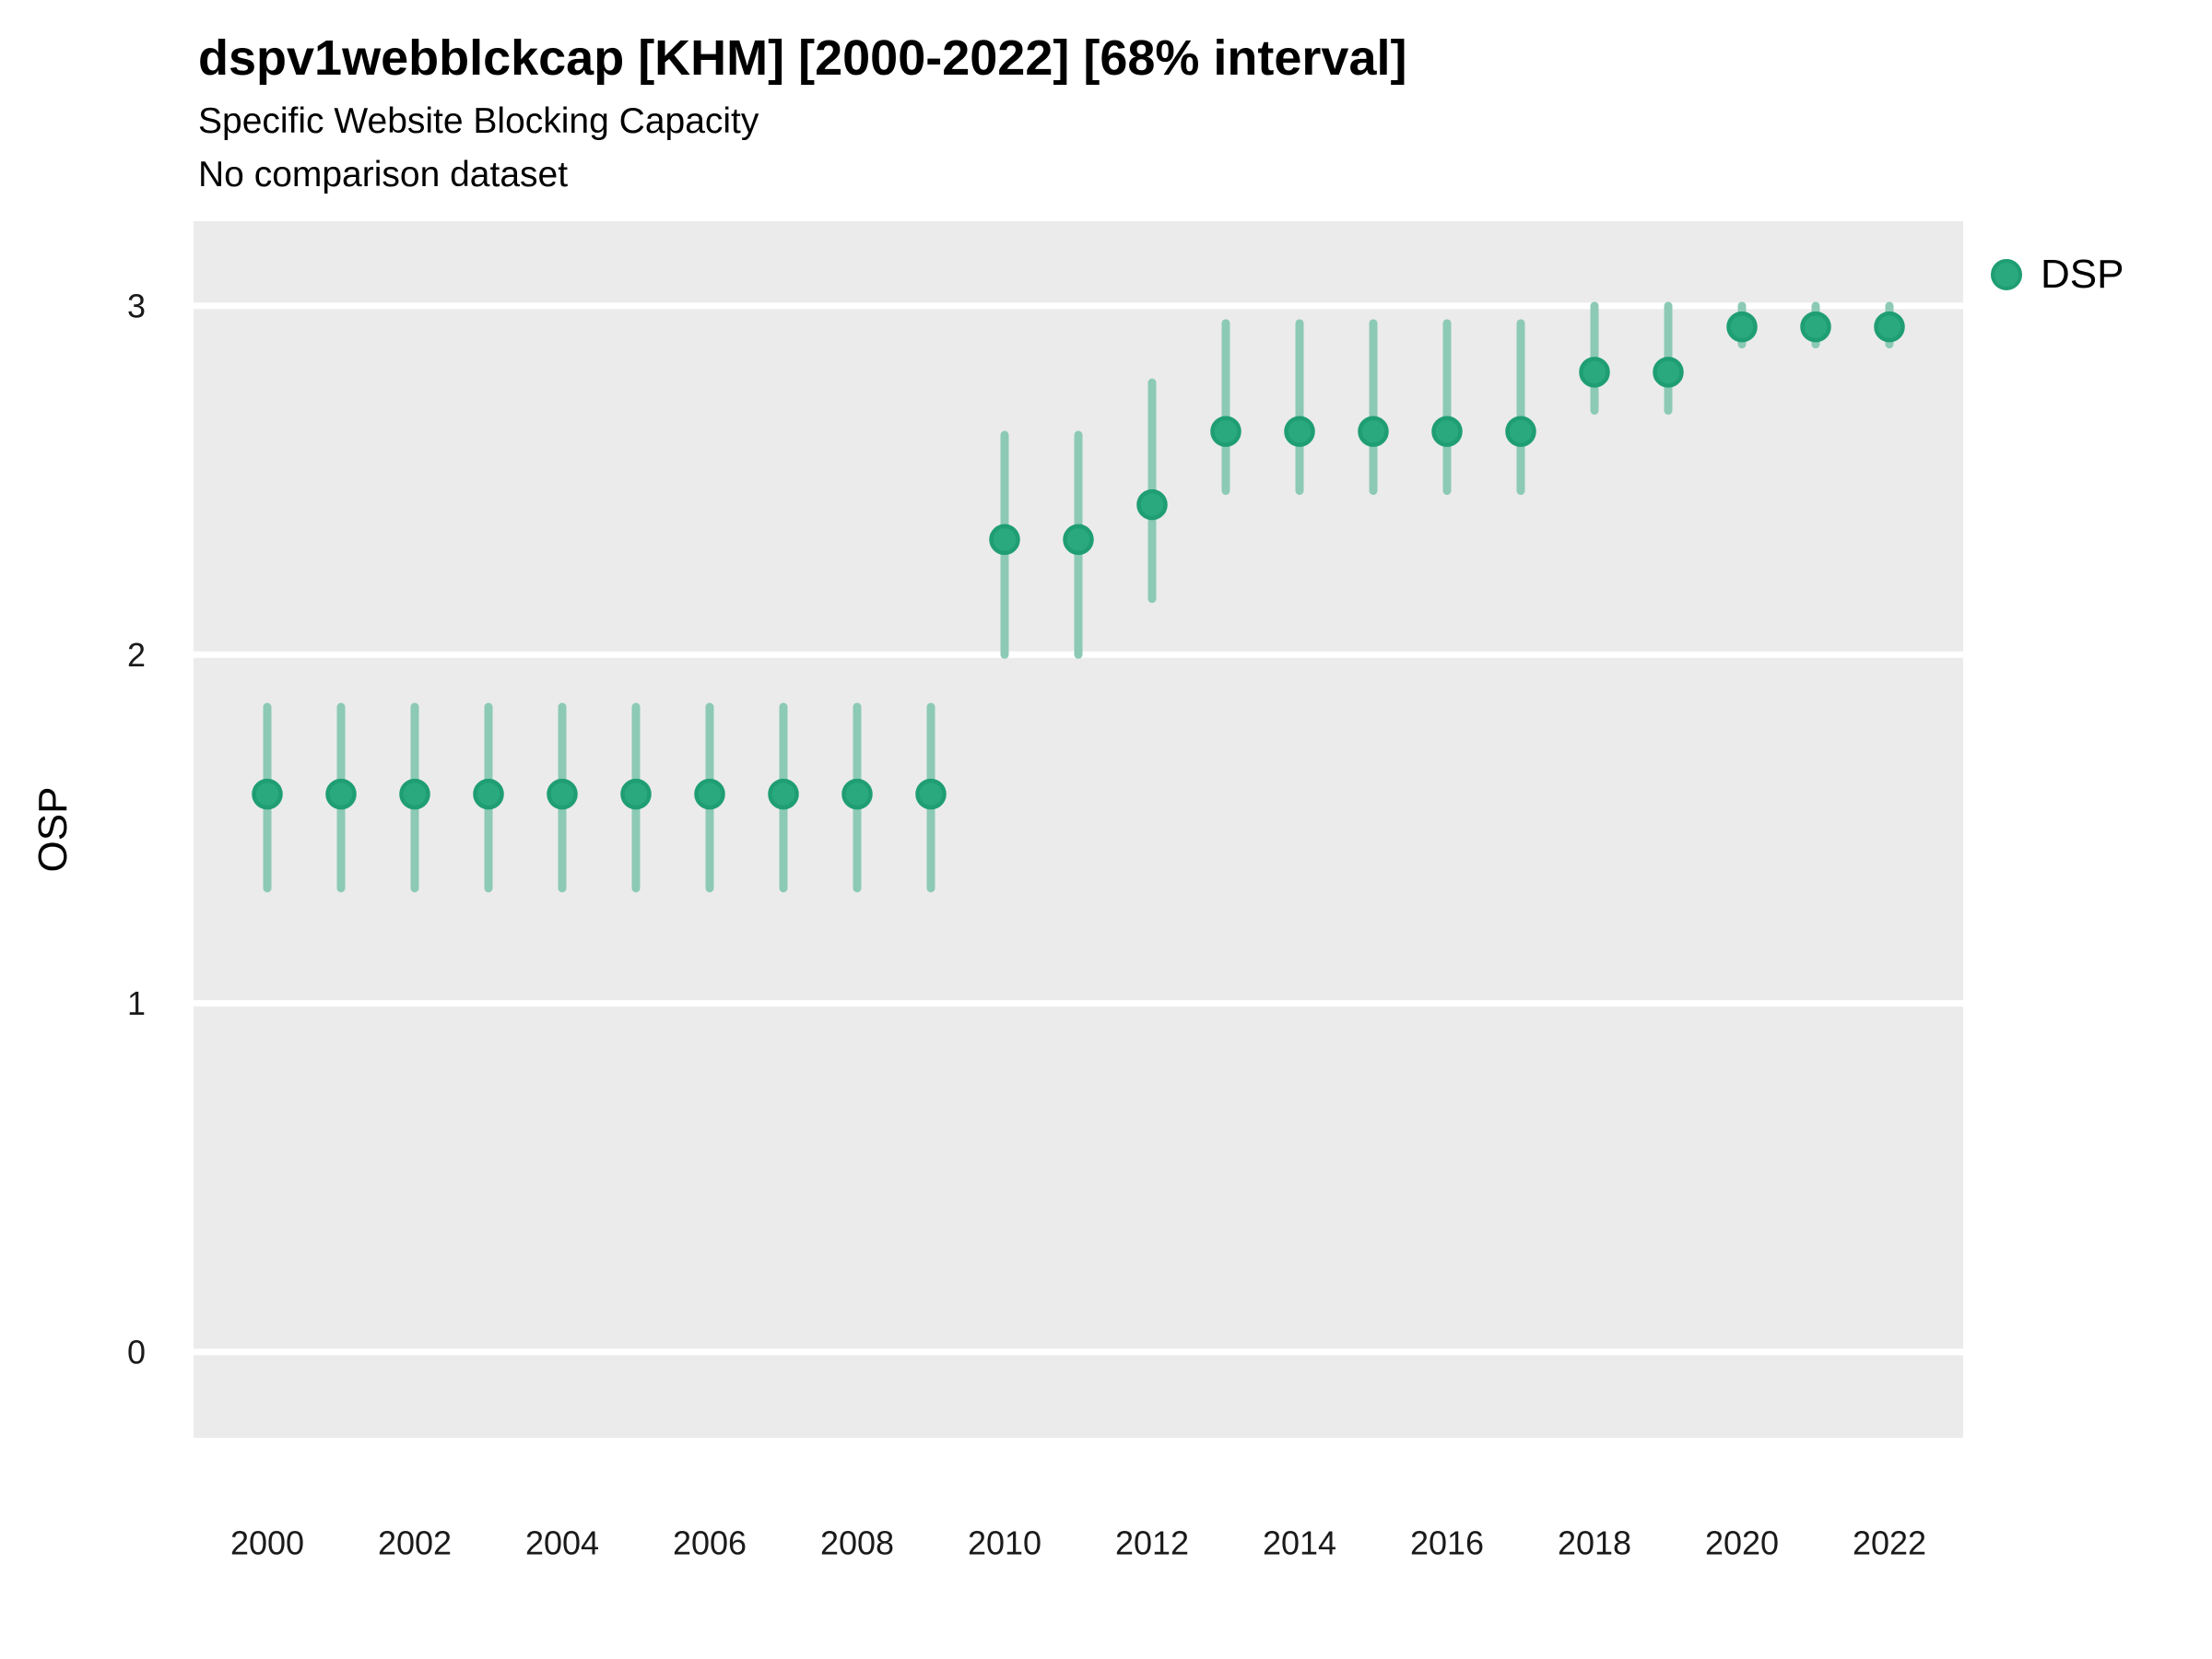  I want to click on x-tick-label: 2016, so click(1447, 1543).